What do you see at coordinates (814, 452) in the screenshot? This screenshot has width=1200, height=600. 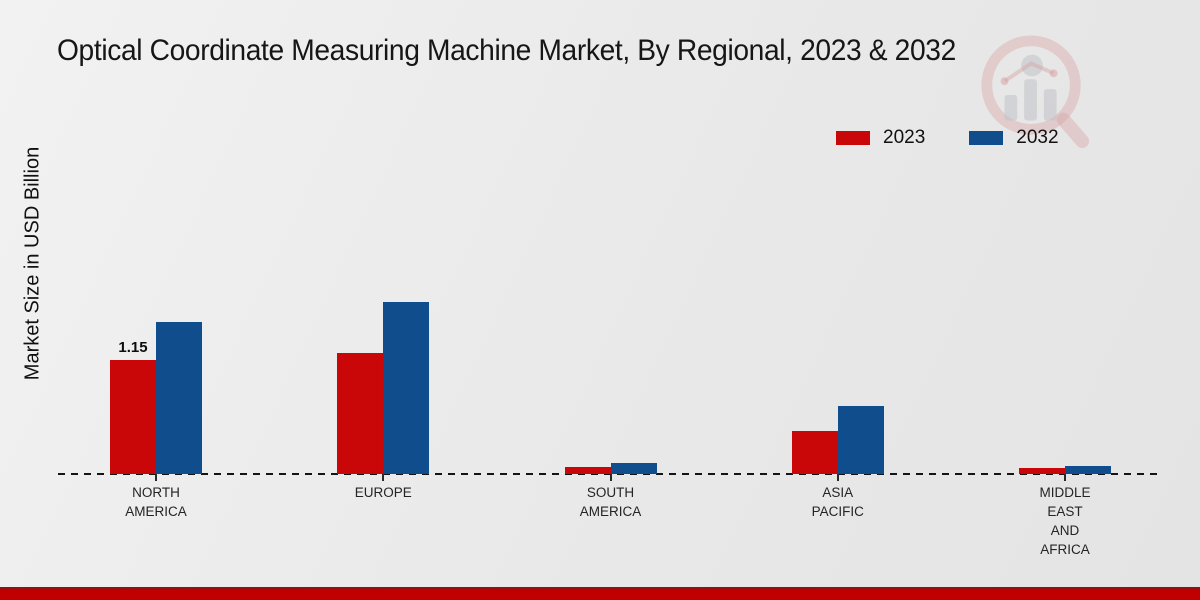 I see `bar-2023-asia-pacific` at bounding box center [814, 452].